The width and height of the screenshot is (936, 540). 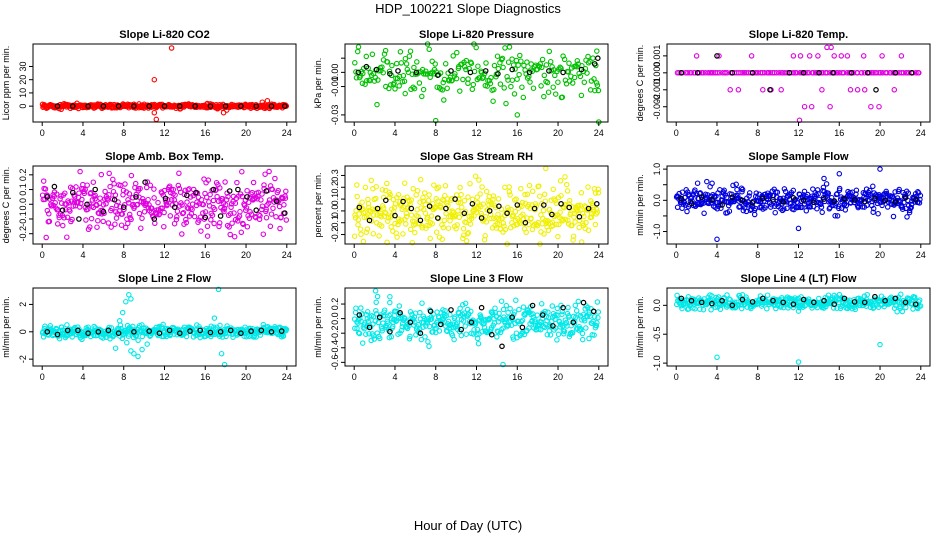 I want to click on y-tick-label: 0.0, so click(x=335, y=211).